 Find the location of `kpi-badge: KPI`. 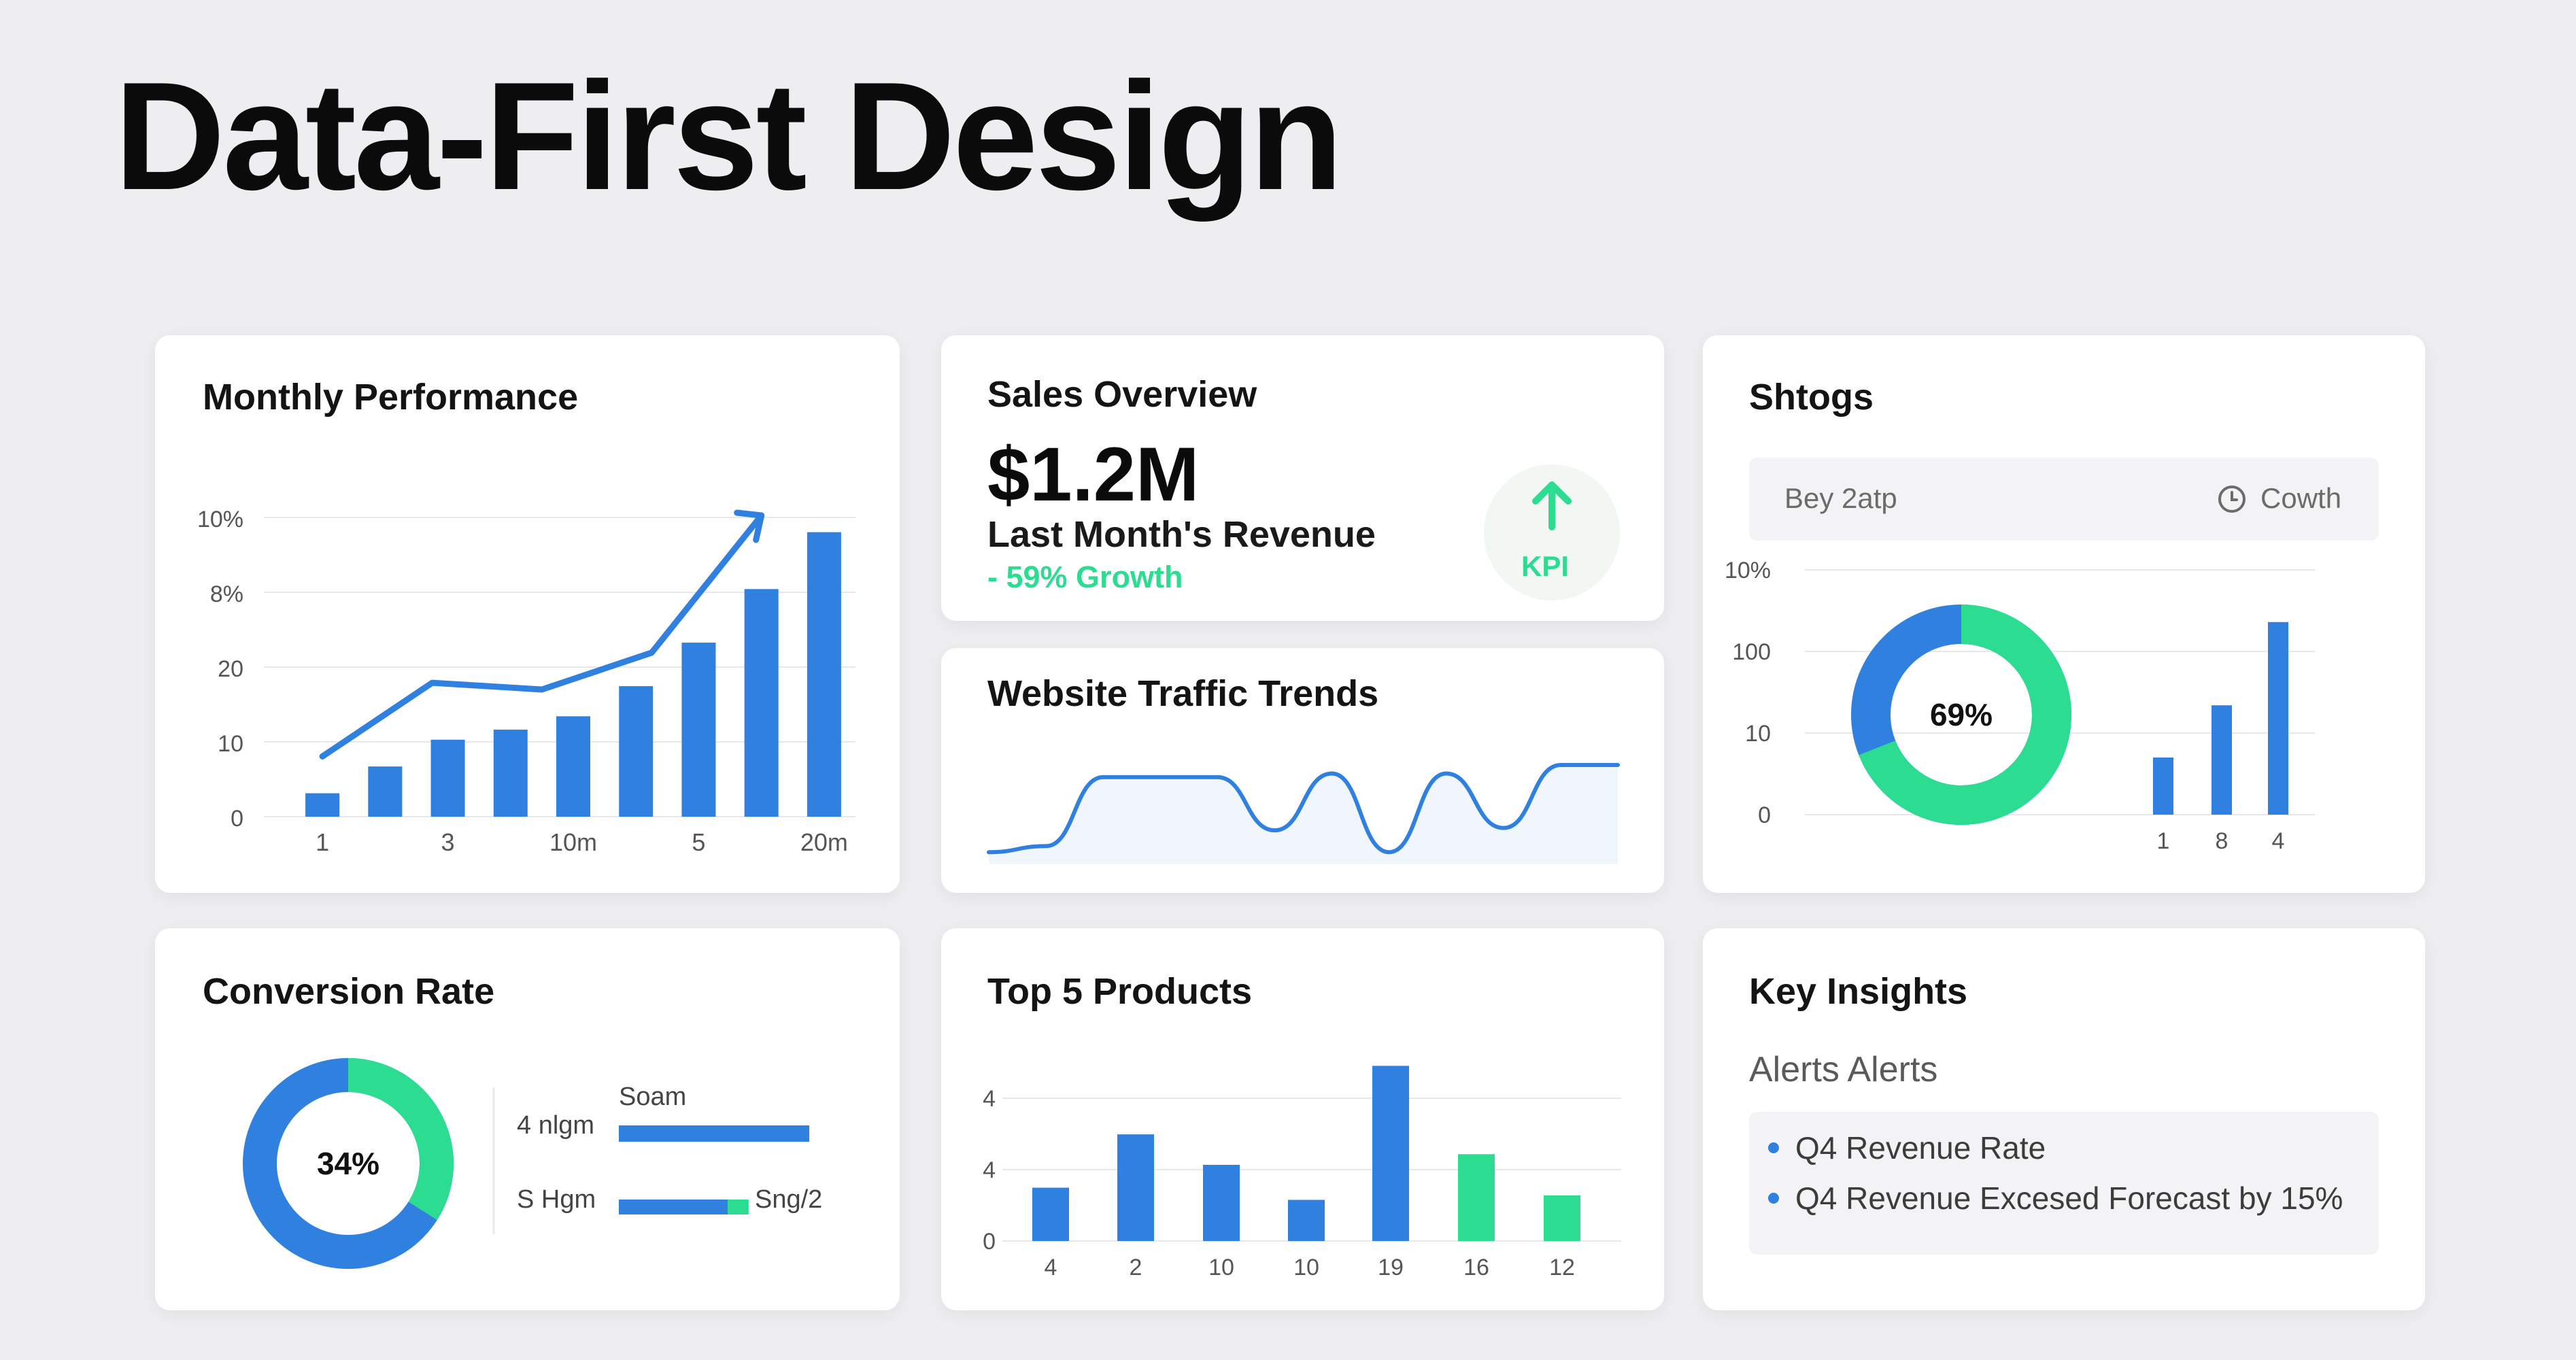

kpi-badge: KPI is located at coordinates (1552, 532).